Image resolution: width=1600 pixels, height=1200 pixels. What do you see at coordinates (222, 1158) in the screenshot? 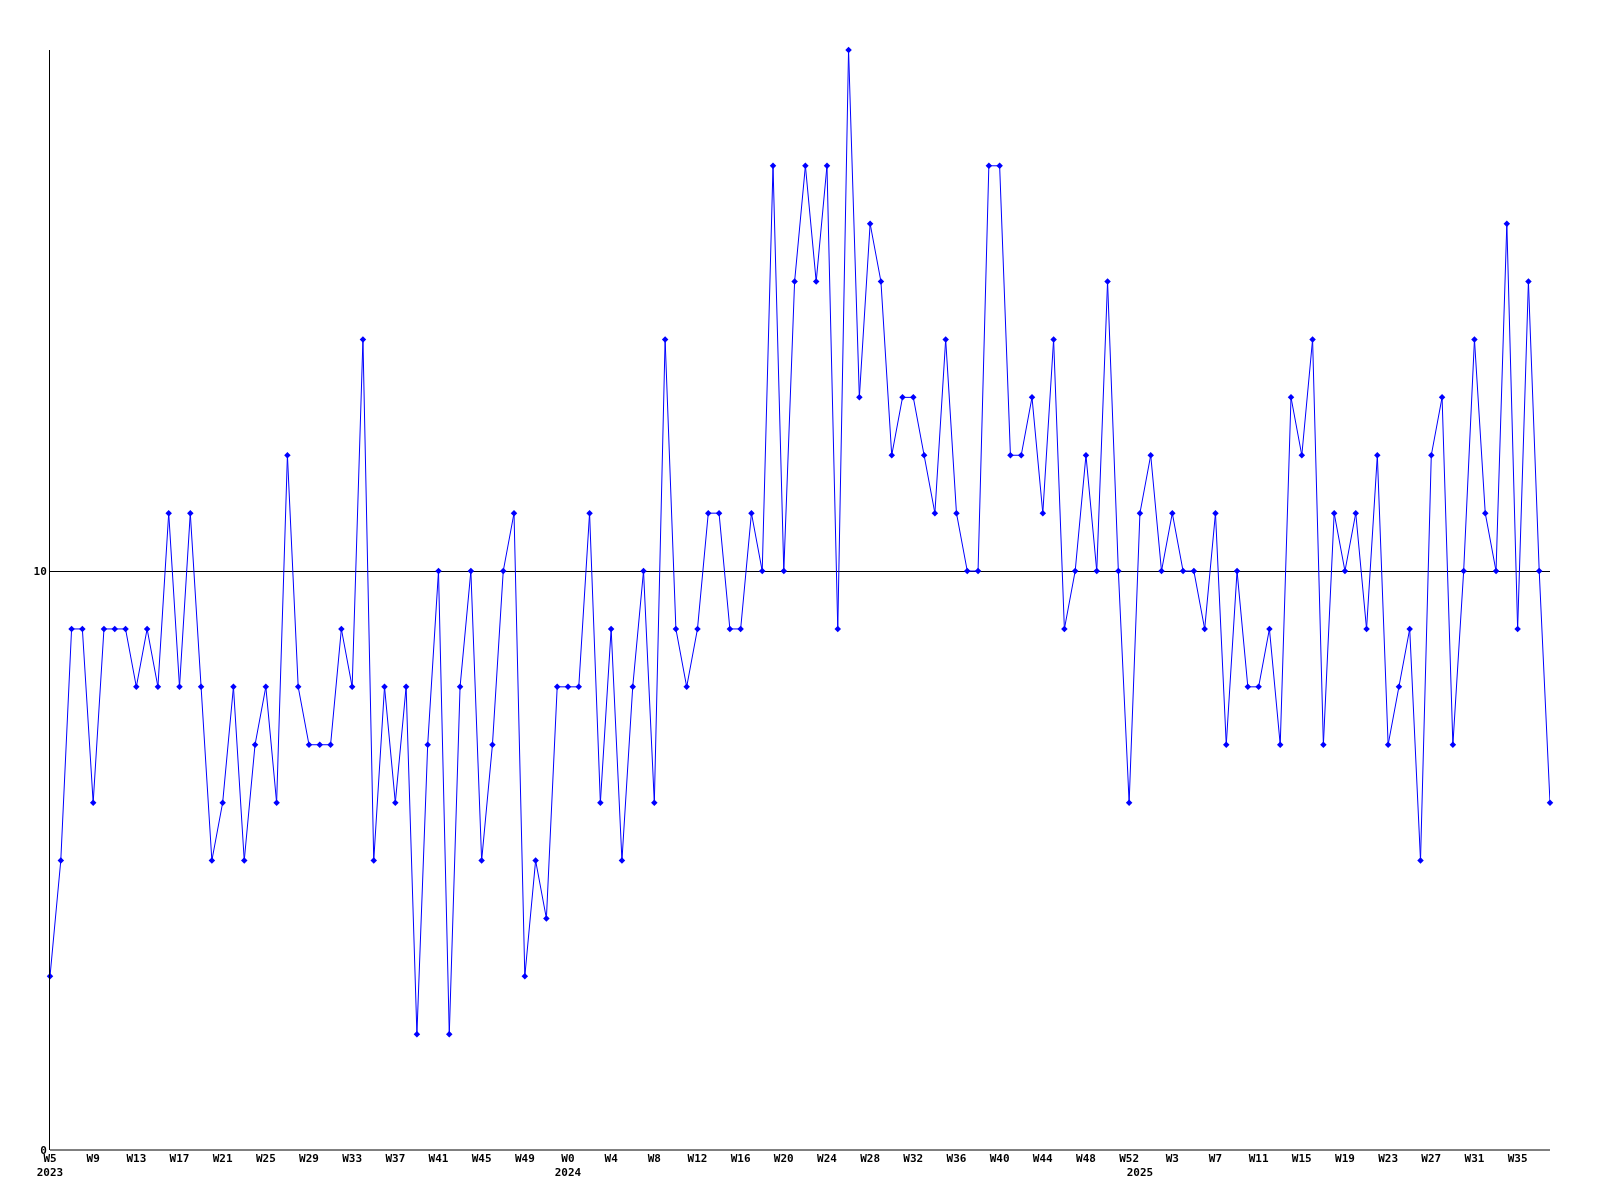
I see `x-tick-label: W21` at bounding box center [222, 1158].